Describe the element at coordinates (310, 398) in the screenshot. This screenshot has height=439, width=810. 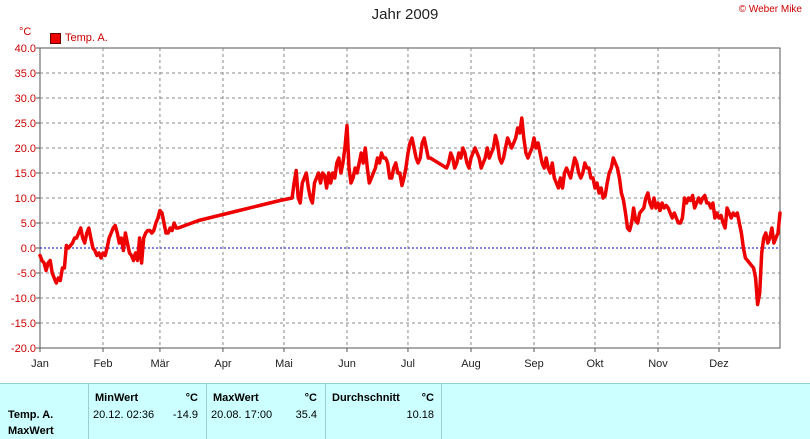
I see `stats-unit-max: °C` at that location.